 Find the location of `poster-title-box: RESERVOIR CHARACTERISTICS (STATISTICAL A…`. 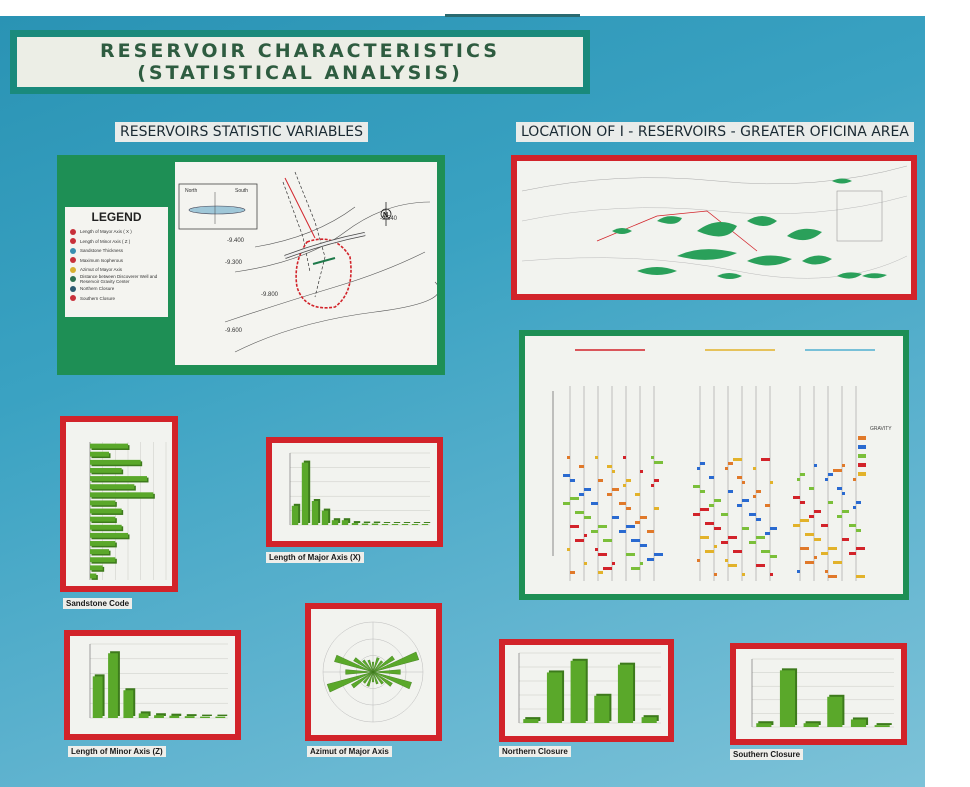

poster-title-box: RESERVOIR CHARACTERISTICS (STATISTICAL A… is located at coordinates (300, 62).